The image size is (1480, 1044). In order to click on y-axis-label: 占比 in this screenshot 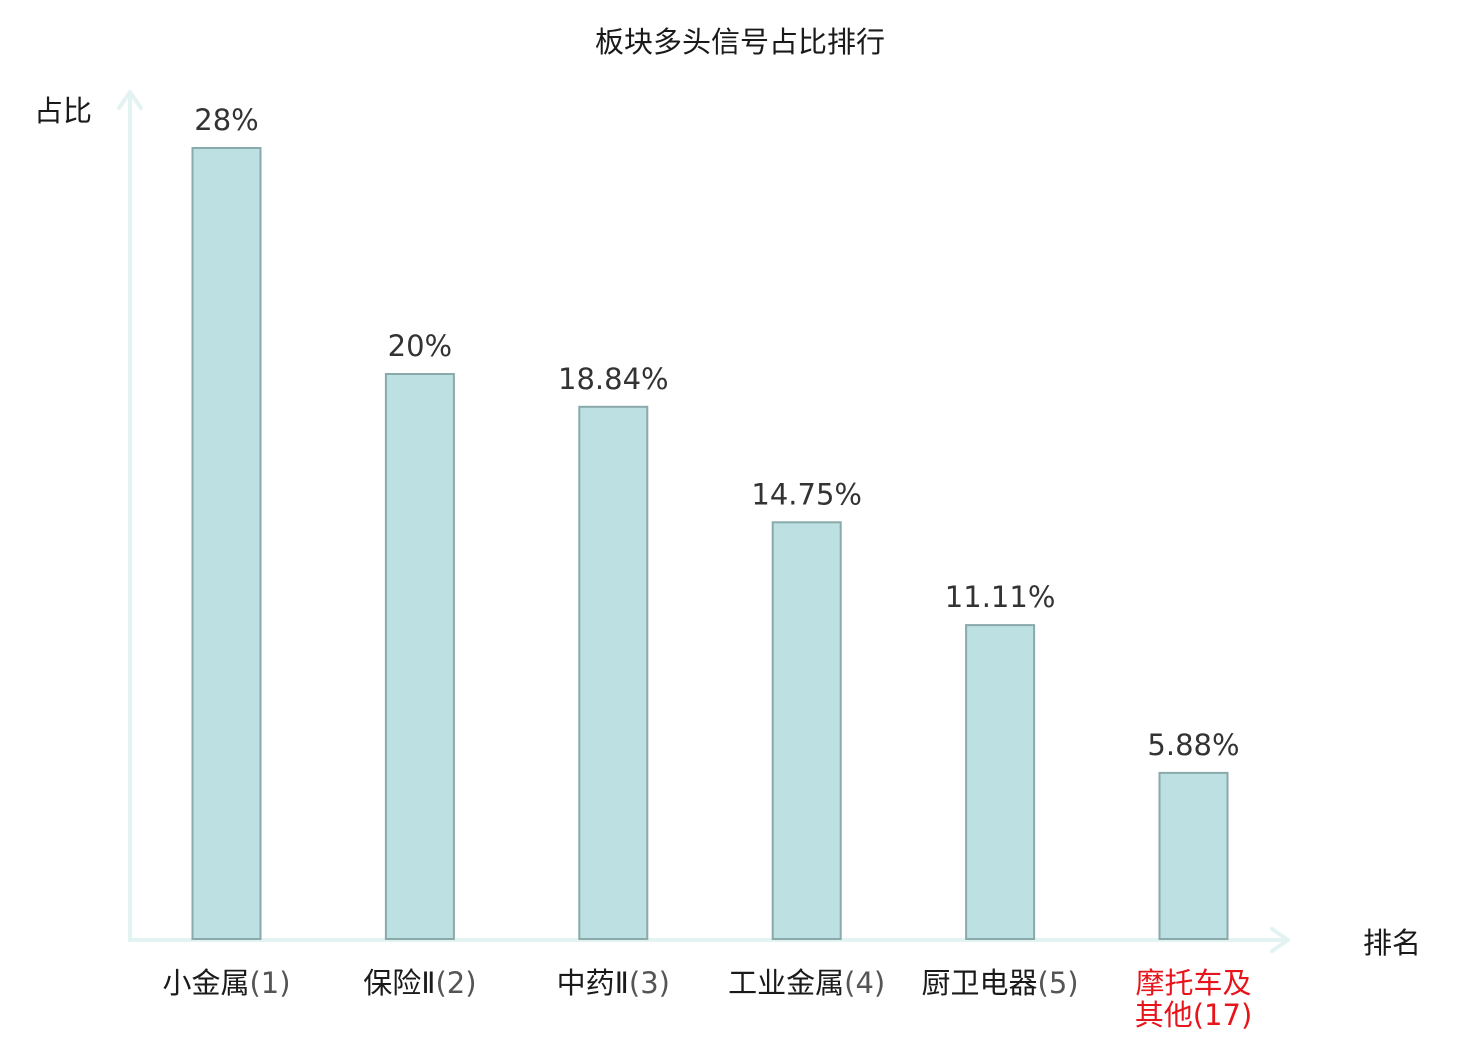, I will do `click(63, 111)`.